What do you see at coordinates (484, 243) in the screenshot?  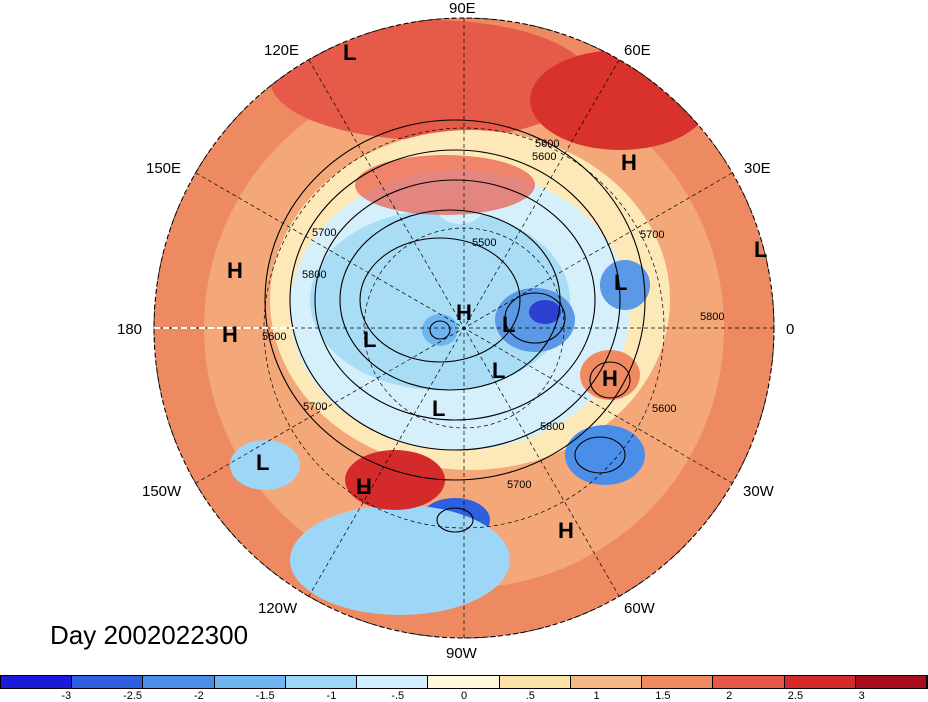 I see `contour-label: 5500` at bounding box center [484, 243].